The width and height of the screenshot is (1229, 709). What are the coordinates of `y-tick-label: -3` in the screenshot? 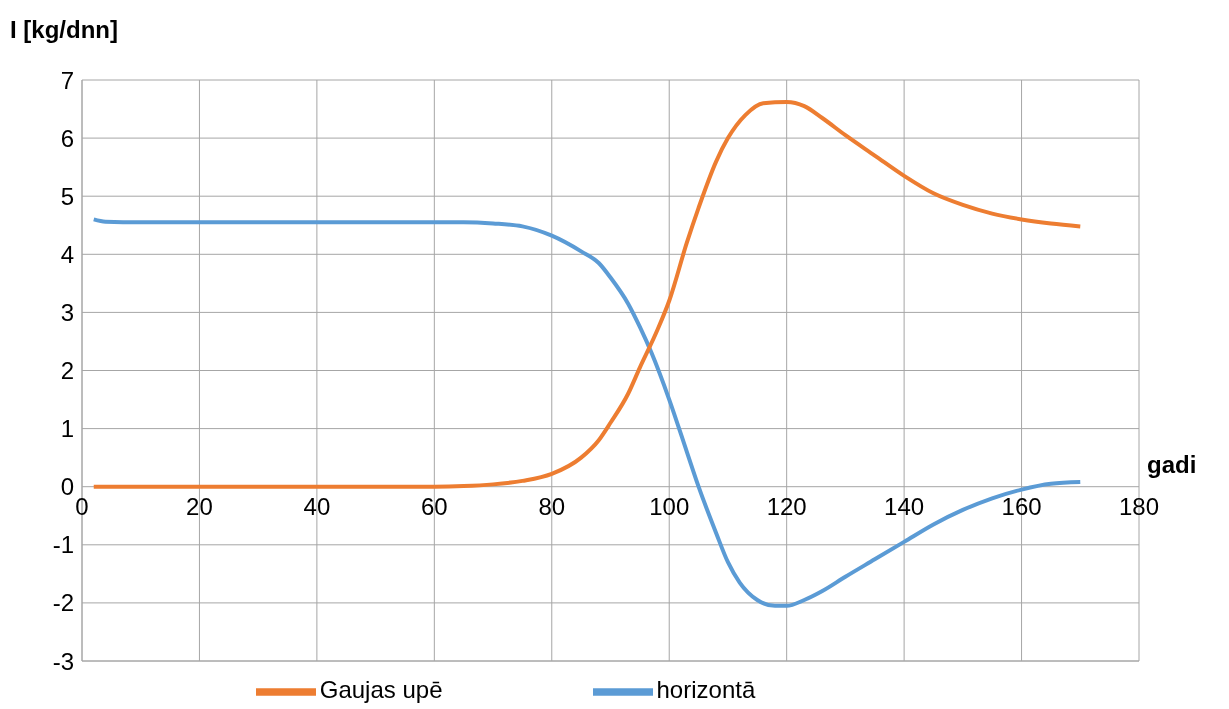 It's located at (63, 661).